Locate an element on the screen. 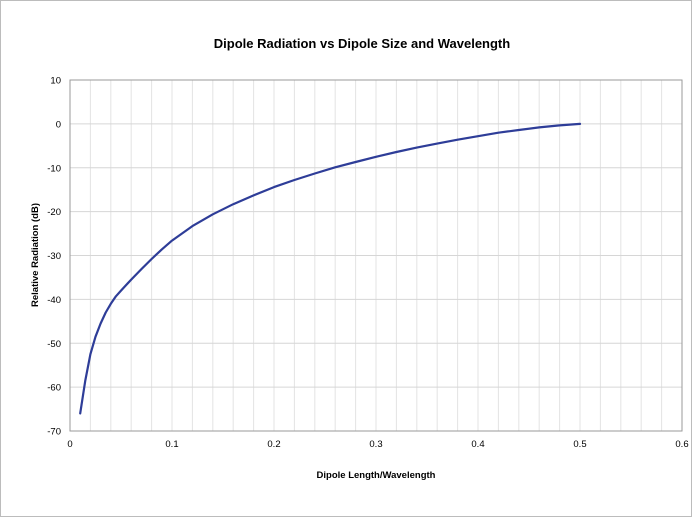  y-tick-label: -30 is located at coordinates (54, 256).